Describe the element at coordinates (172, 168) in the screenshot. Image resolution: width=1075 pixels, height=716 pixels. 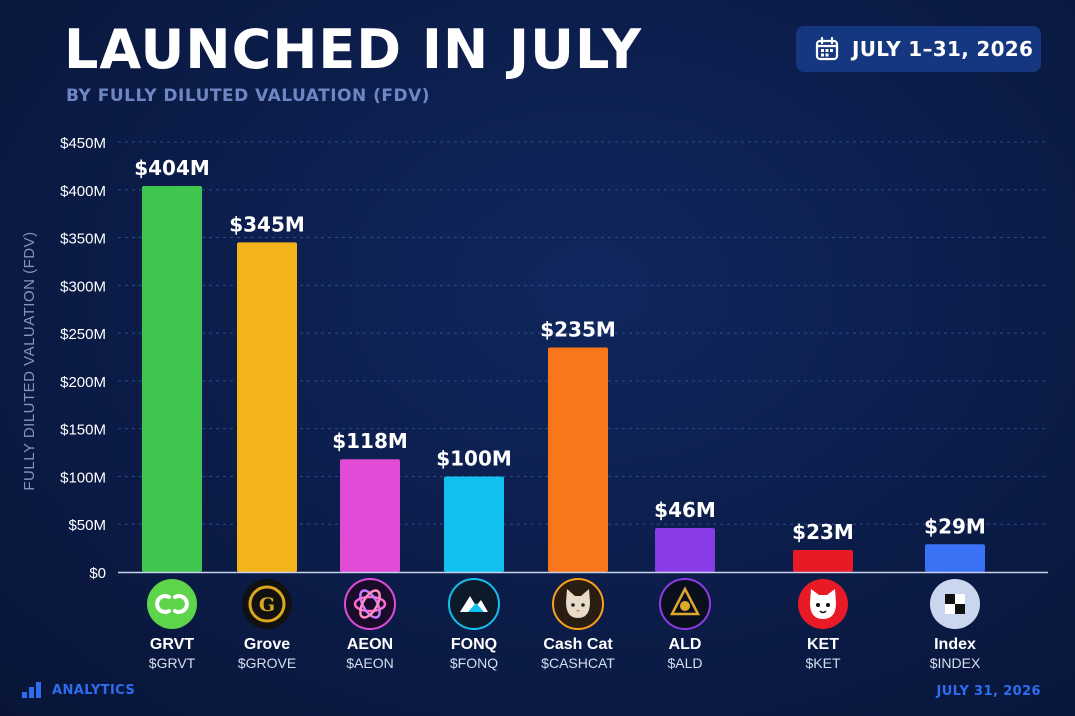
I see `bar-value-label: $404M` at that location.